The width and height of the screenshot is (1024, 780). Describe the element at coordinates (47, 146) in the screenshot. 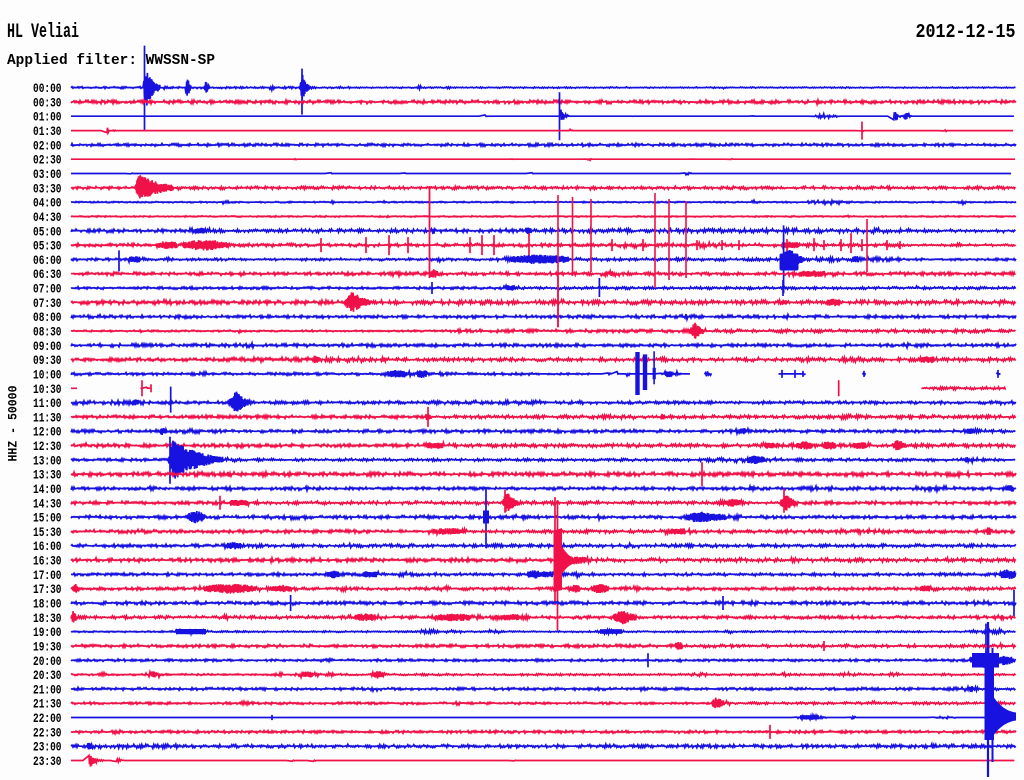

I see `svg-text: 02:00` at that location.